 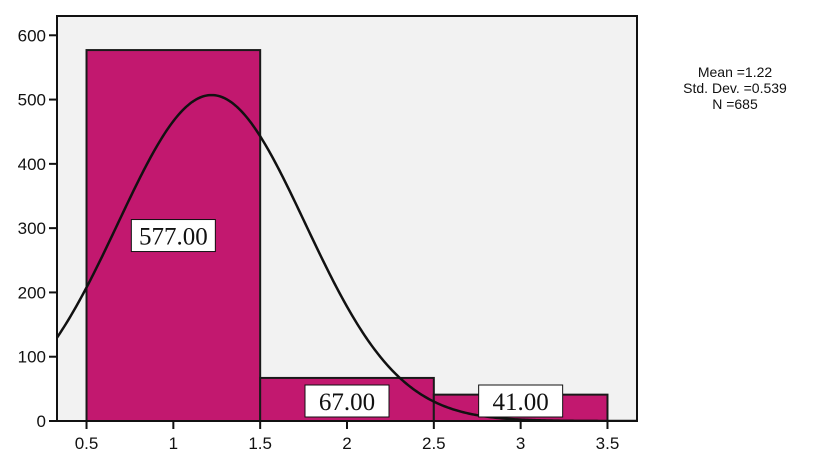 I want to click on y-tick-label-2: 200, so click(x=32, y=292).